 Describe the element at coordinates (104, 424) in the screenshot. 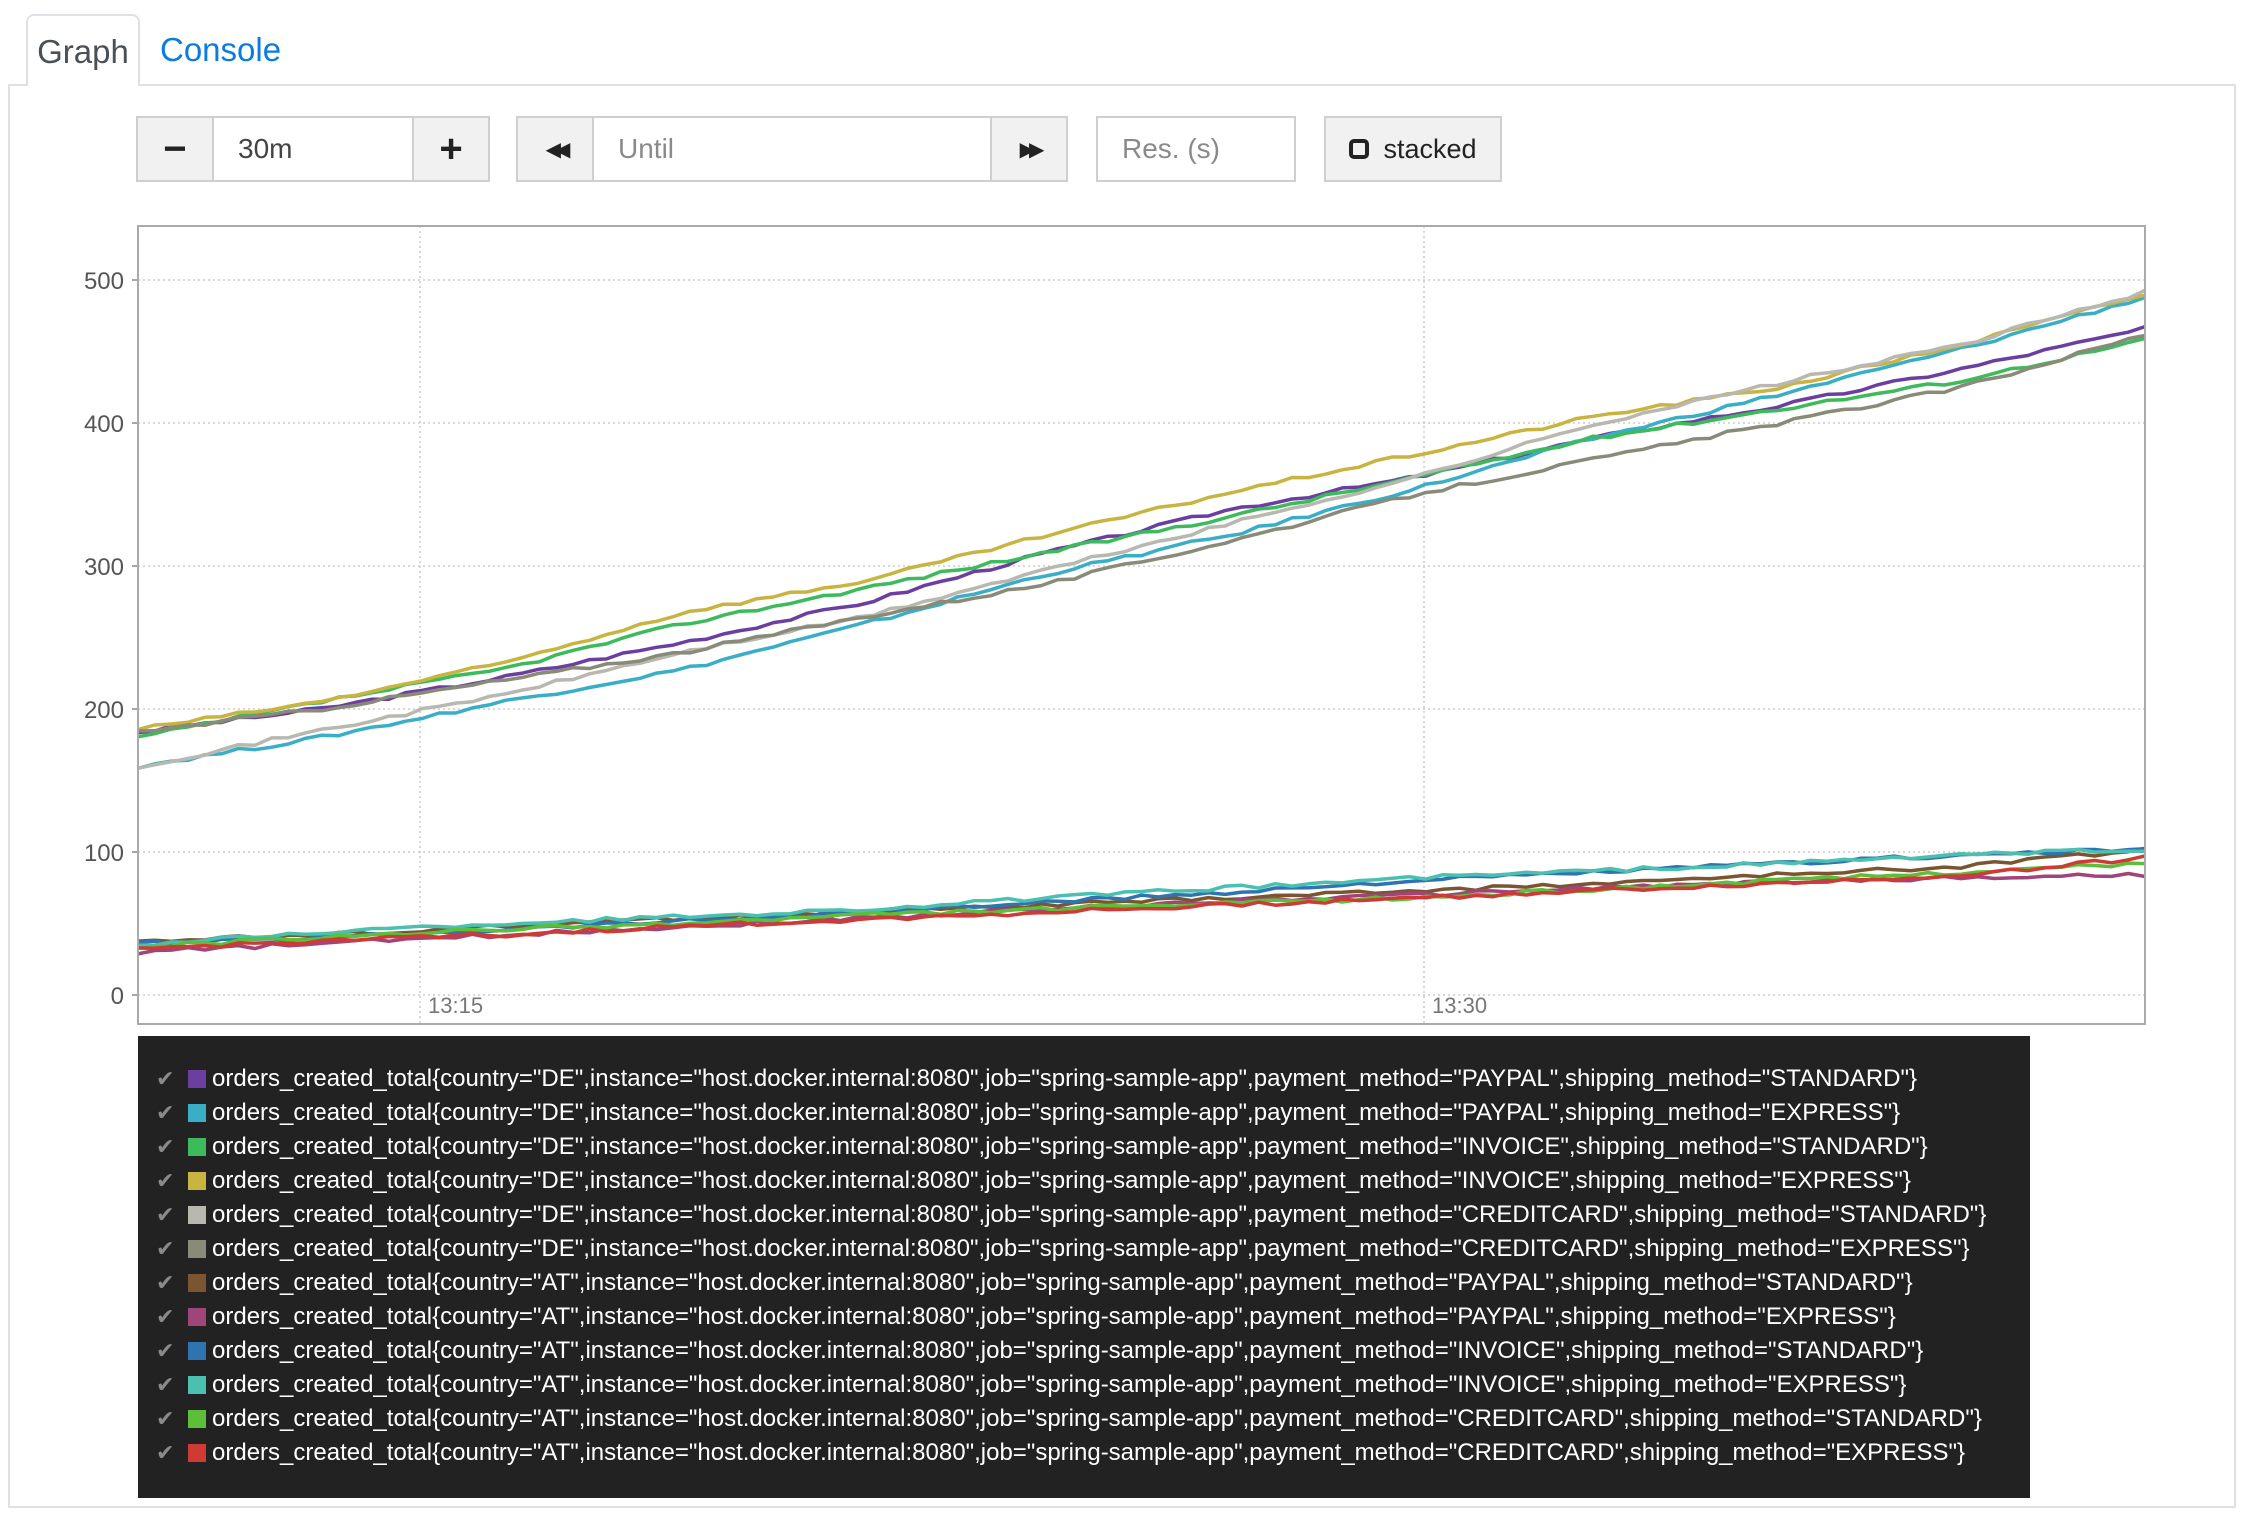

I see `y-tick-label: 400` at that location.